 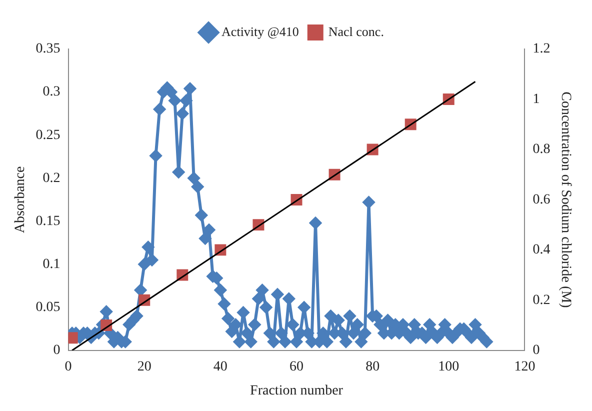 What do you see at coordinates (297, 390) in the screenshot?
I see `x-axis-title: Fraction number` at bounding box center [297, 390].